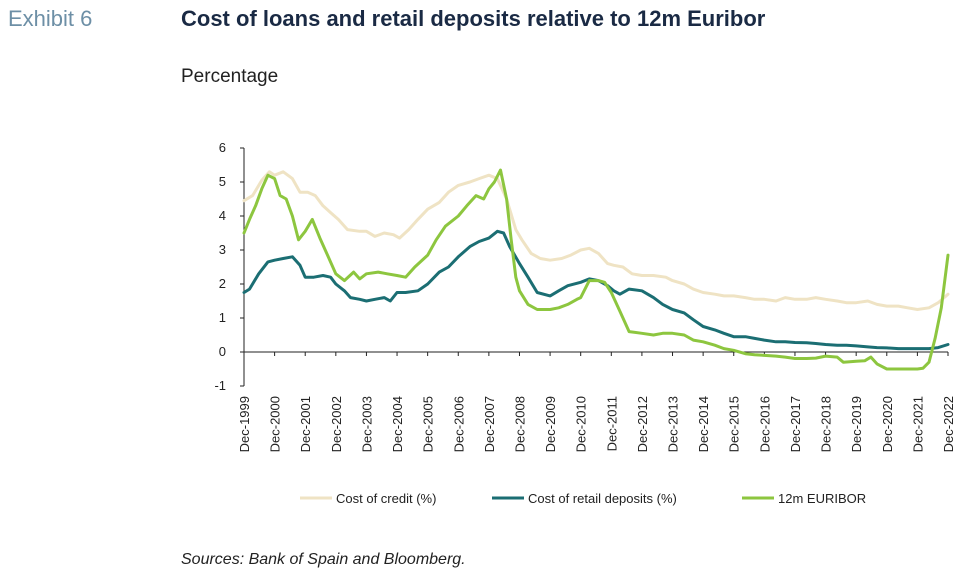 The height and width of the screenshot is (576, 969). Describe the element at coordinates (244, 424) in the screenshot. I see `x-tick-label: Dec-1999` at that location.